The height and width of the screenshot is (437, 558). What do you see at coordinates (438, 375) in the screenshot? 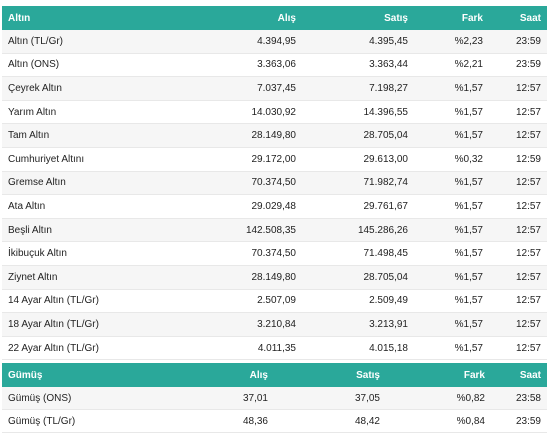
I see `silver-header-change: Fark` at bounding box center [438, 375].